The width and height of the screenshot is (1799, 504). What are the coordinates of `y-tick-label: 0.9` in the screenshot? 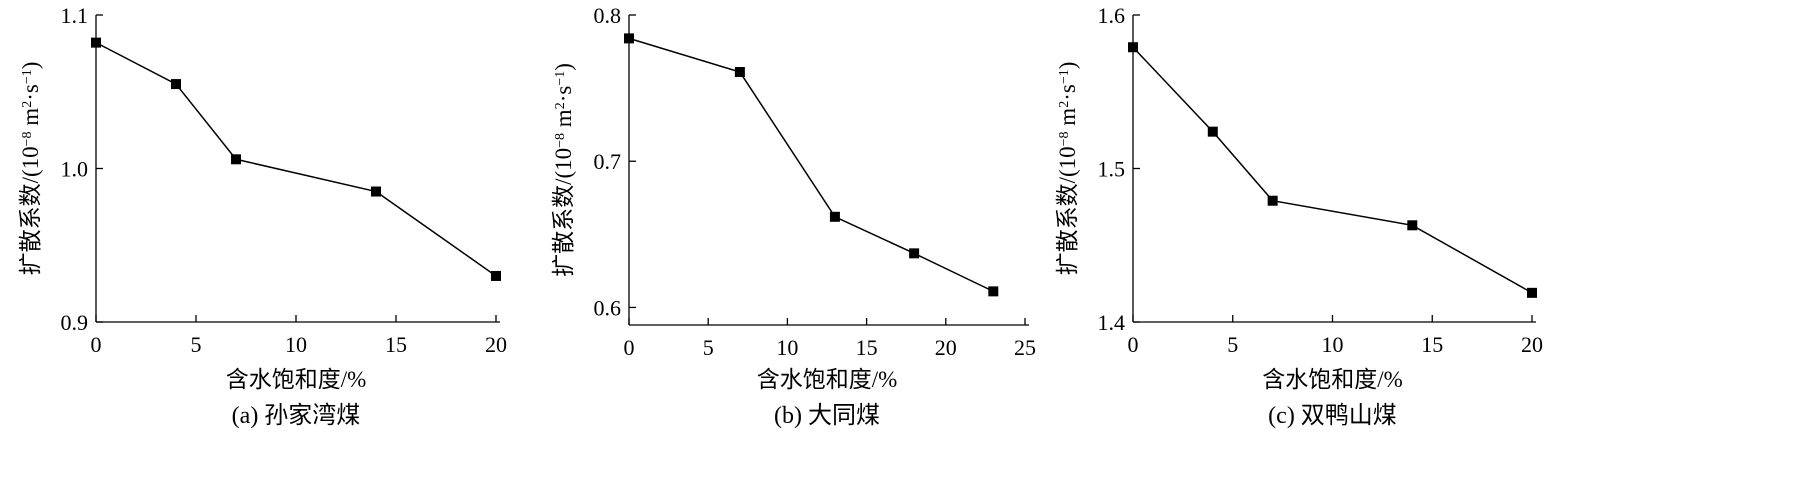 It's located at (75, 322).